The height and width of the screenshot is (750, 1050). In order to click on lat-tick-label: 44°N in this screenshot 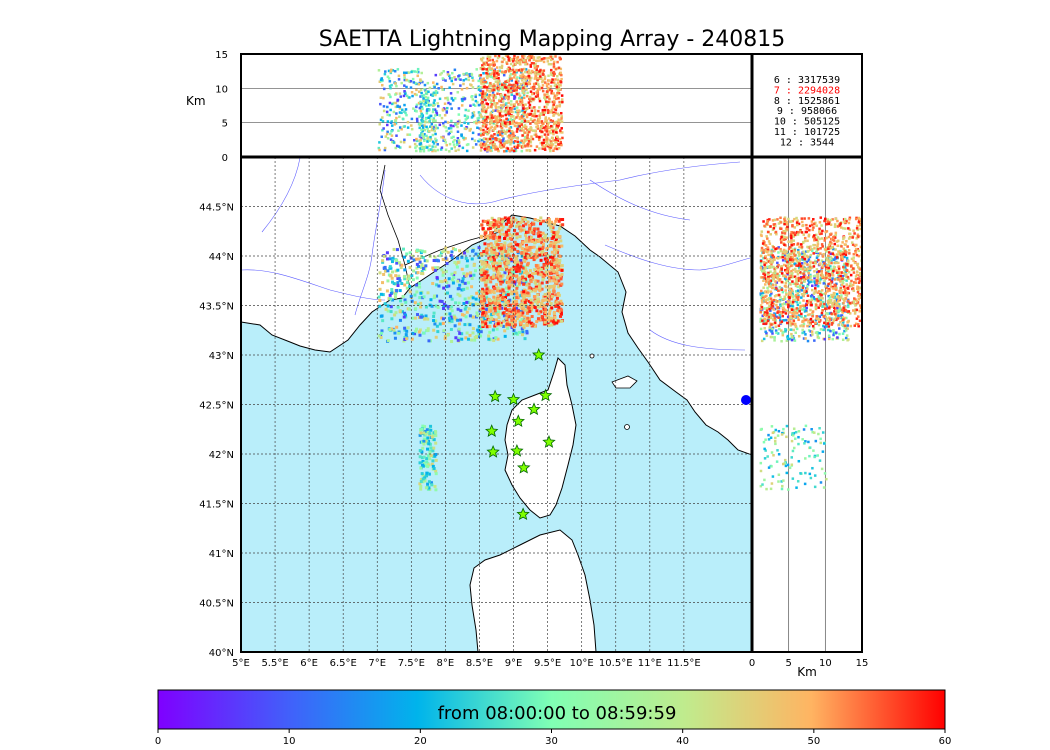, I will do `click(221, 257)`.